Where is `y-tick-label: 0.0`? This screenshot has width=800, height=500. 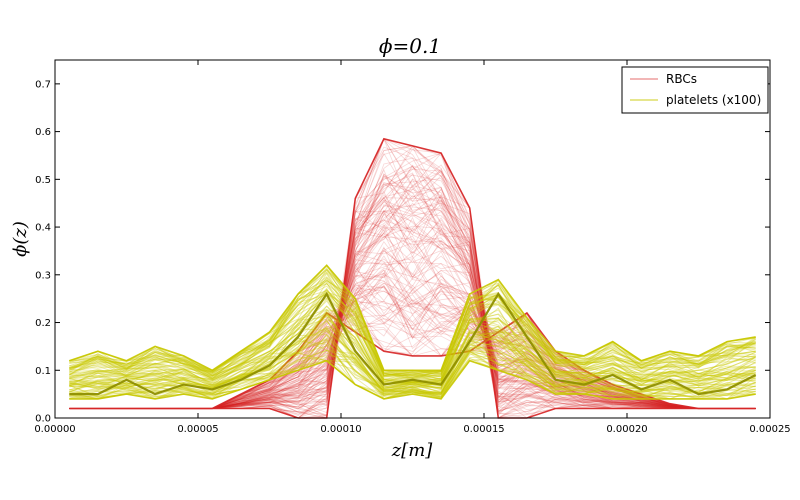
y-tick-label: 0.0 is located at coordinates (43, 419).